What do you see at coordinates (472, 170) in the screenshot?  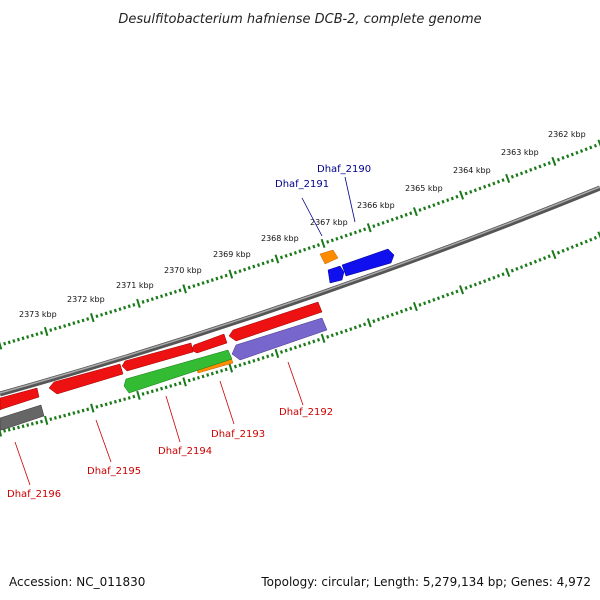 I see `kbp-label-2364: 2364 kbp` at bounding box center [472, 170].